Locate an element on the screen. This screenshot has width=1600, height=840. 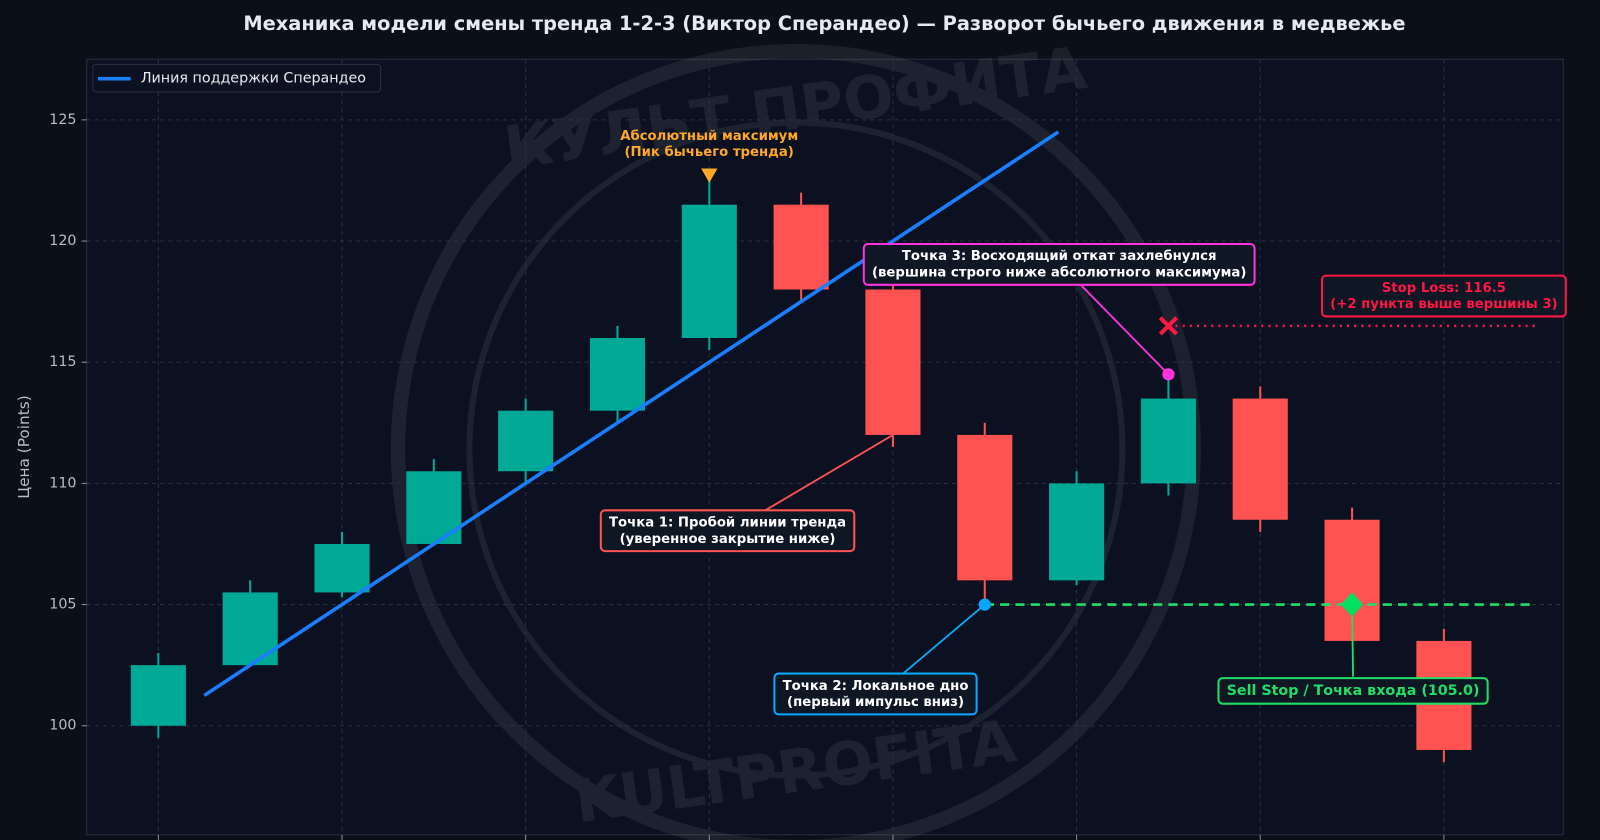
y-tick-label: 120 is located at coordinates (62, 241).